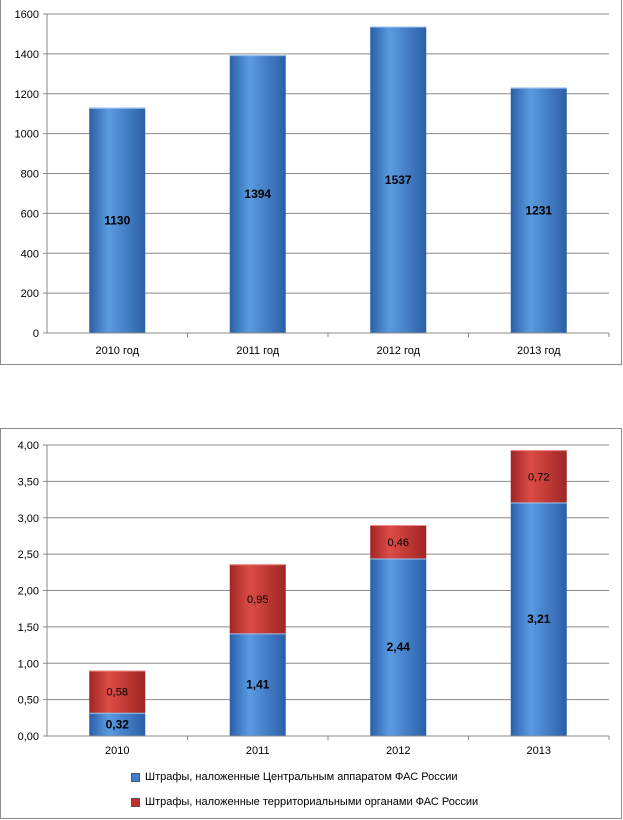  Describe the element at coordinates (539, 751) in the screenshot. I see `x-tick-label: 2013` at that location.